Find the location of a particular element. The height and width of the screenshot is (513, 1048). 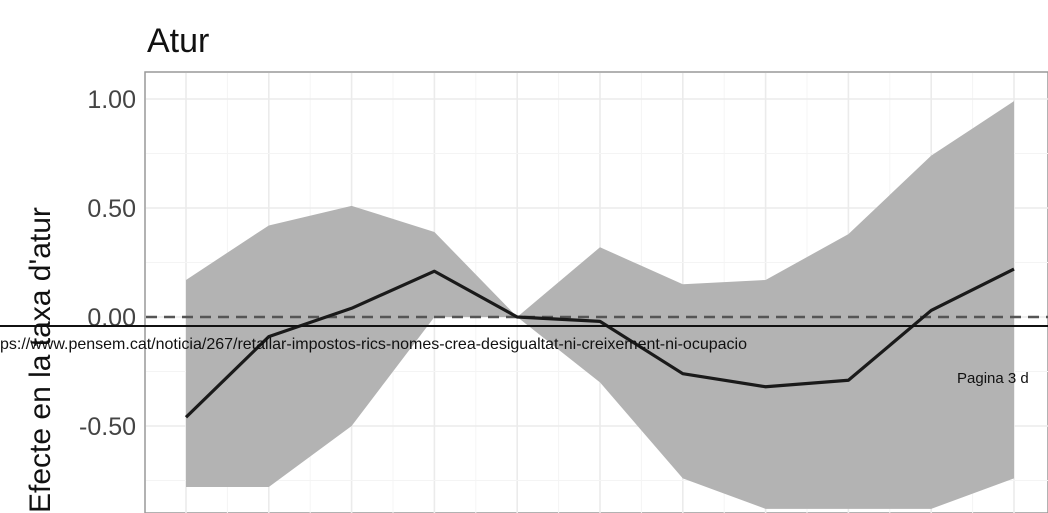

y-tick-labels: 1.00 0.50 0.00 -0.50 is located at coordinates (107, 263).